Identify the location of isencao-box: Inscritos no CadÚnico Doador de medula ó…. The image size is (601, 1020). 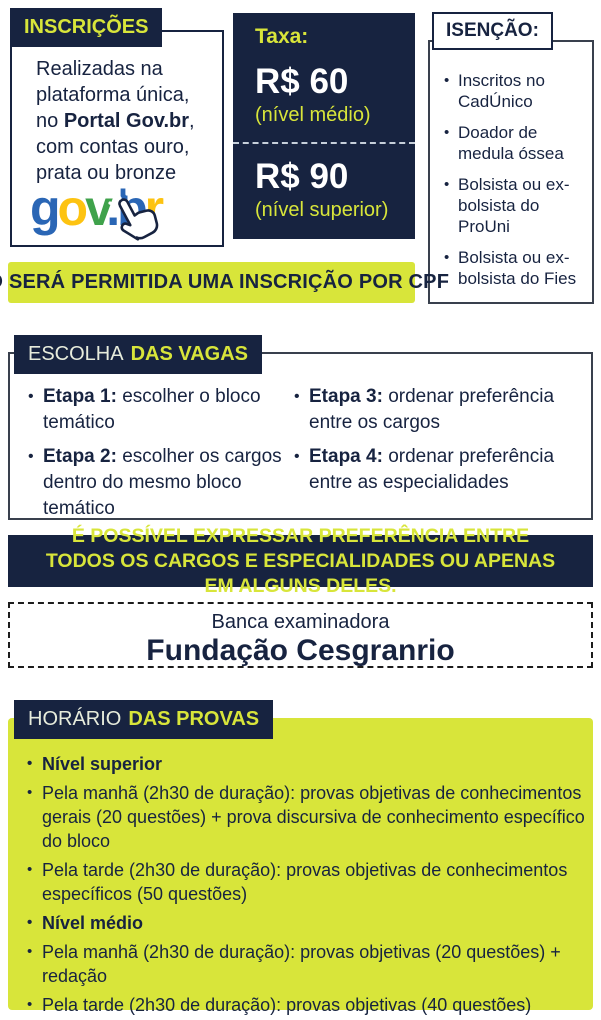
(511, 172).